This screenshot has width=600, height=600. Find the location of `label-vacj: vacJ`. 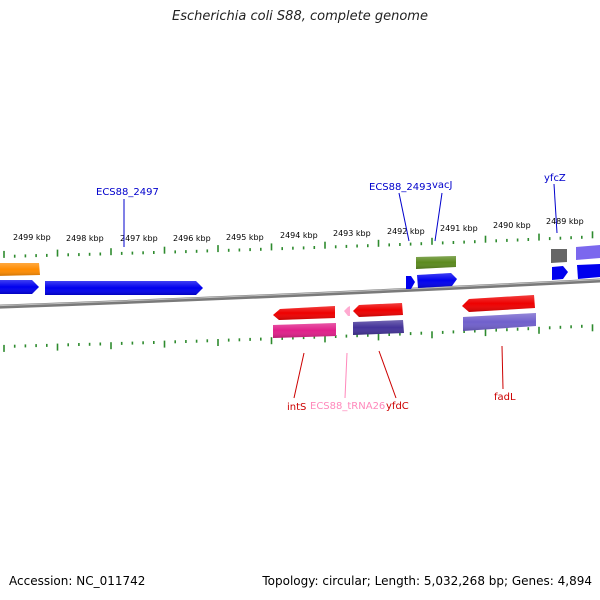

label-vacj: vacJ is located at coordinates (442, 185).